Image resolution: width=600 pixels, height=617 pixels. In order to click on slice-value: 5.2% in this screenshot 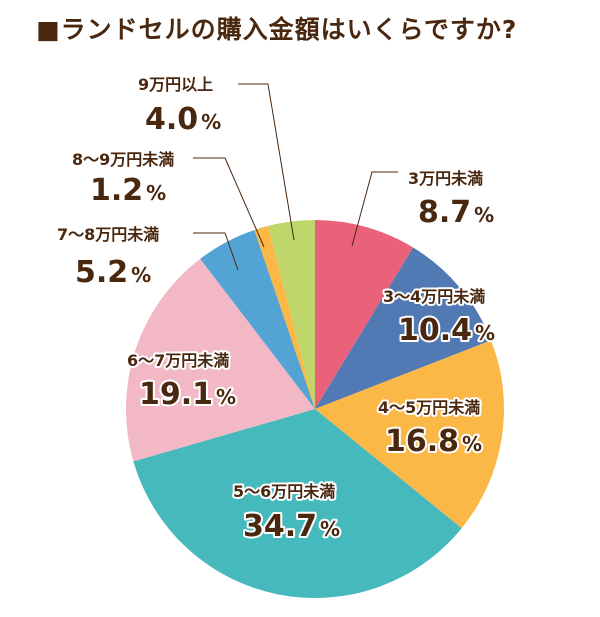, I will do `click(113, 272)`.